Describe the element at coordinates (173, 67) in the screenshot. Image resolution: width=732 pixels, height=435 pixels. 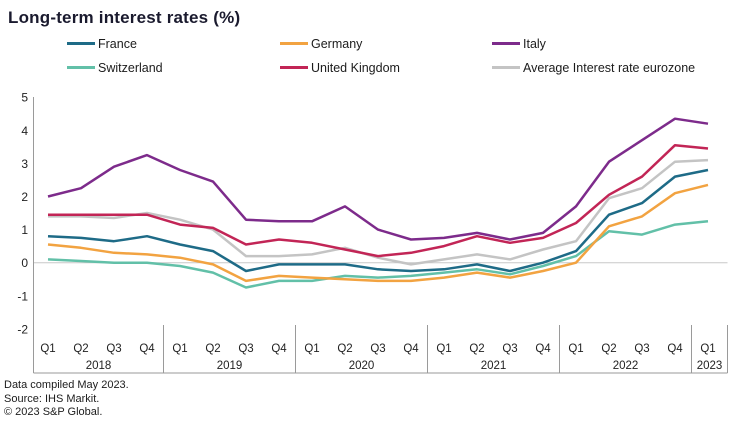
I see `legend-item-switzerland: Switzerland` at that location.